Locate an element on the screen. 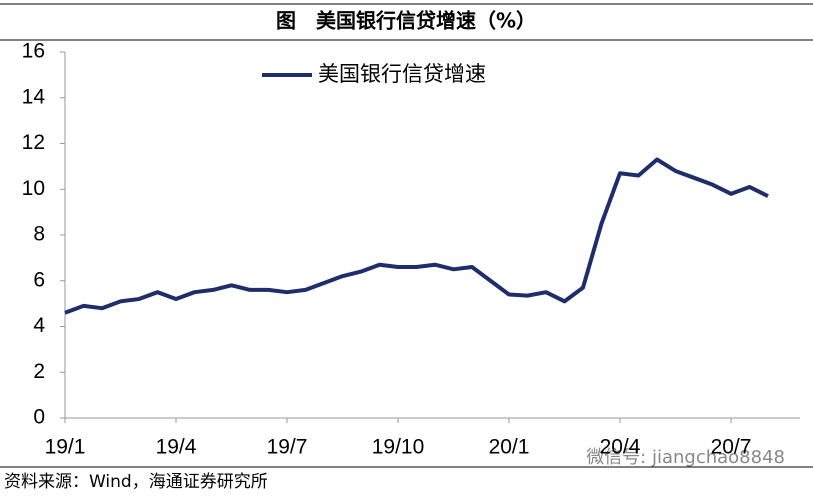 This screenshot has width=813, height=496. x-tick-label: 19/10 is located at coordinates (398, 447).